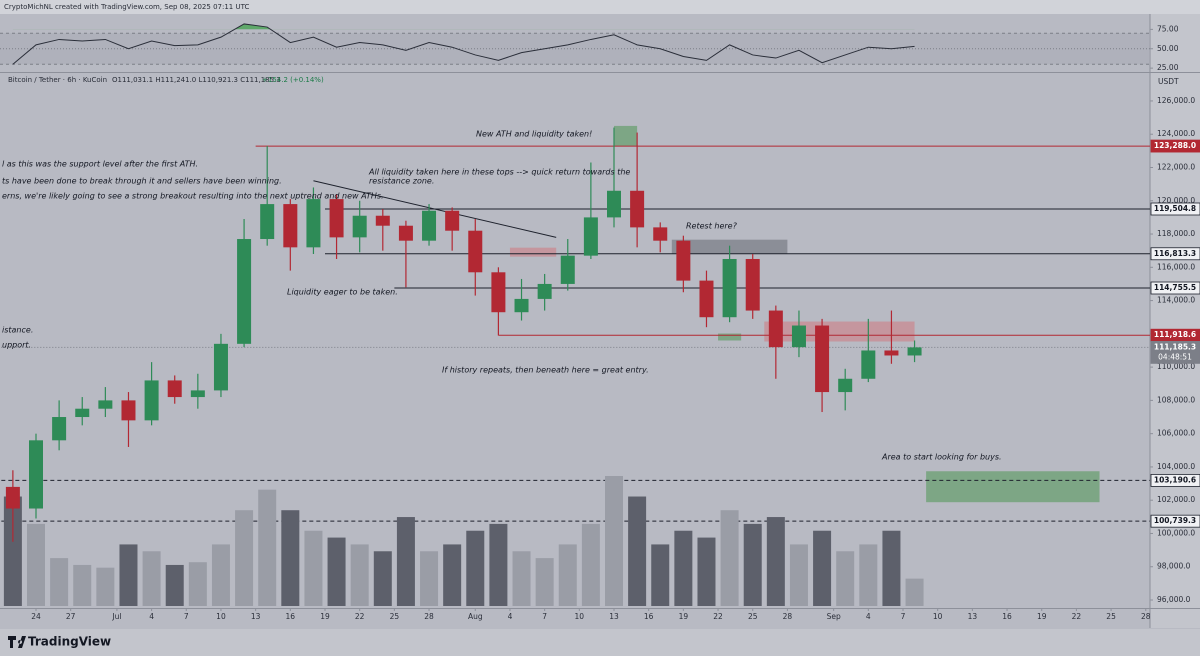 The image size is (1200, 656). I want to click on annotation: Area to start looking for buys., so click(941, 457).